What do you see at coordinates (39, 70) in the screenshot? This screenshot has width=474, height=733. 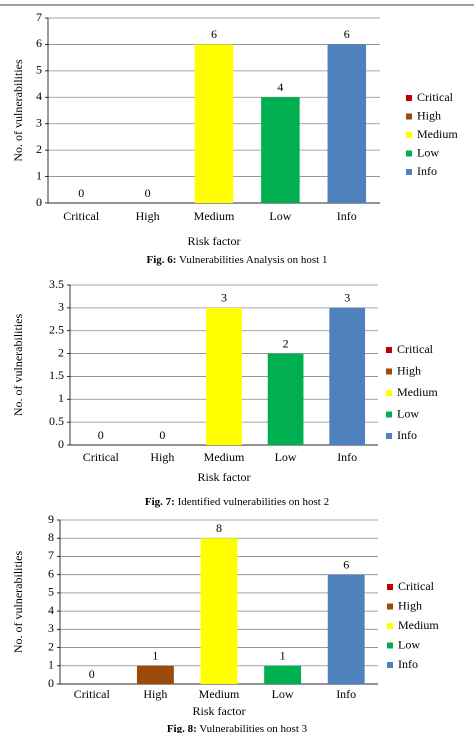 I see `y-tick-label: 5` at bounding box center [39, 70].